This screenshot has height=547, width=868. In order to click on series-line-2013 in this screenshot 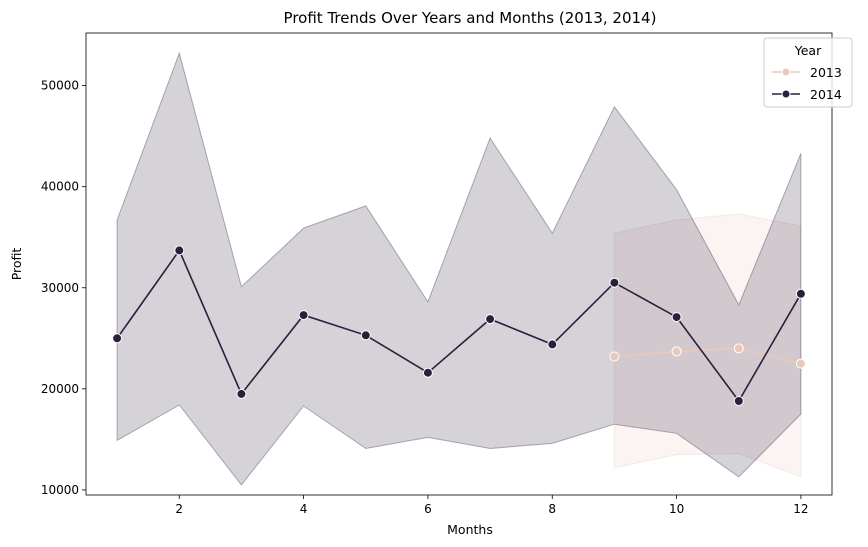, I will do `click(708, 356)`.